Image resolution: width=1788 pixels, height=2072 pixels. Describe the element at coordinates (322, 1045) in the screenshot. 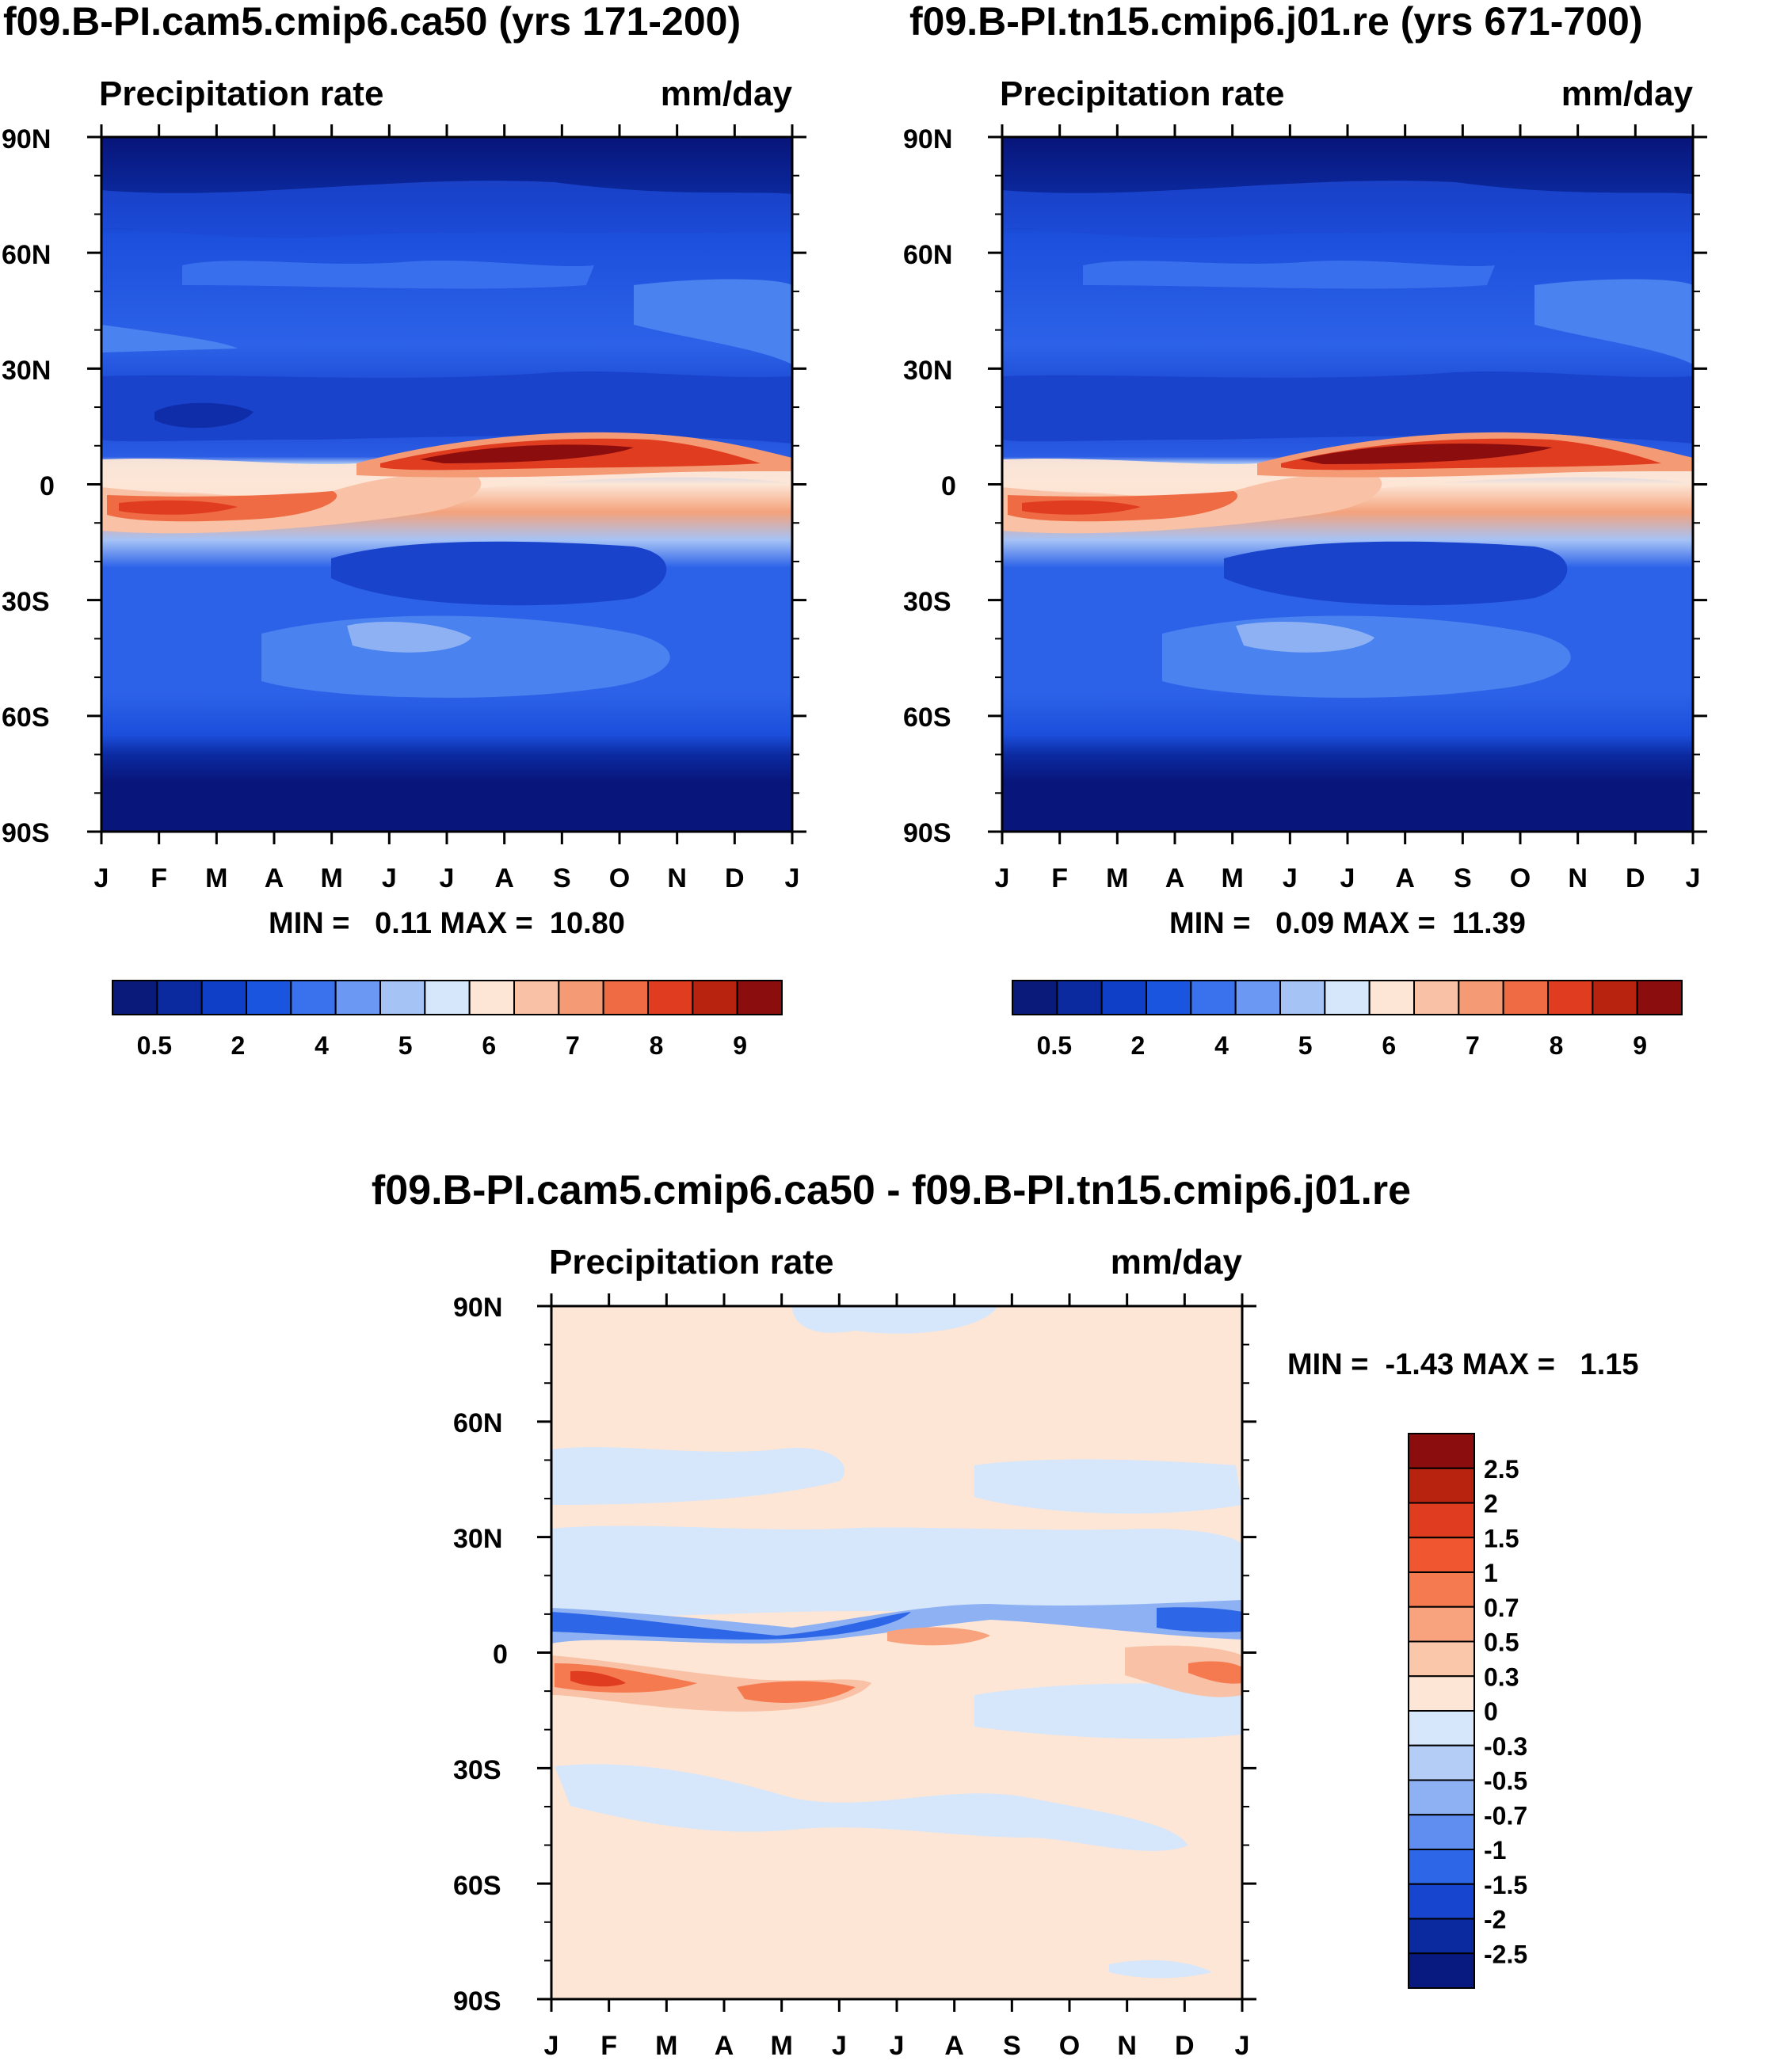

I see `colorbar-label: 4` at that location.